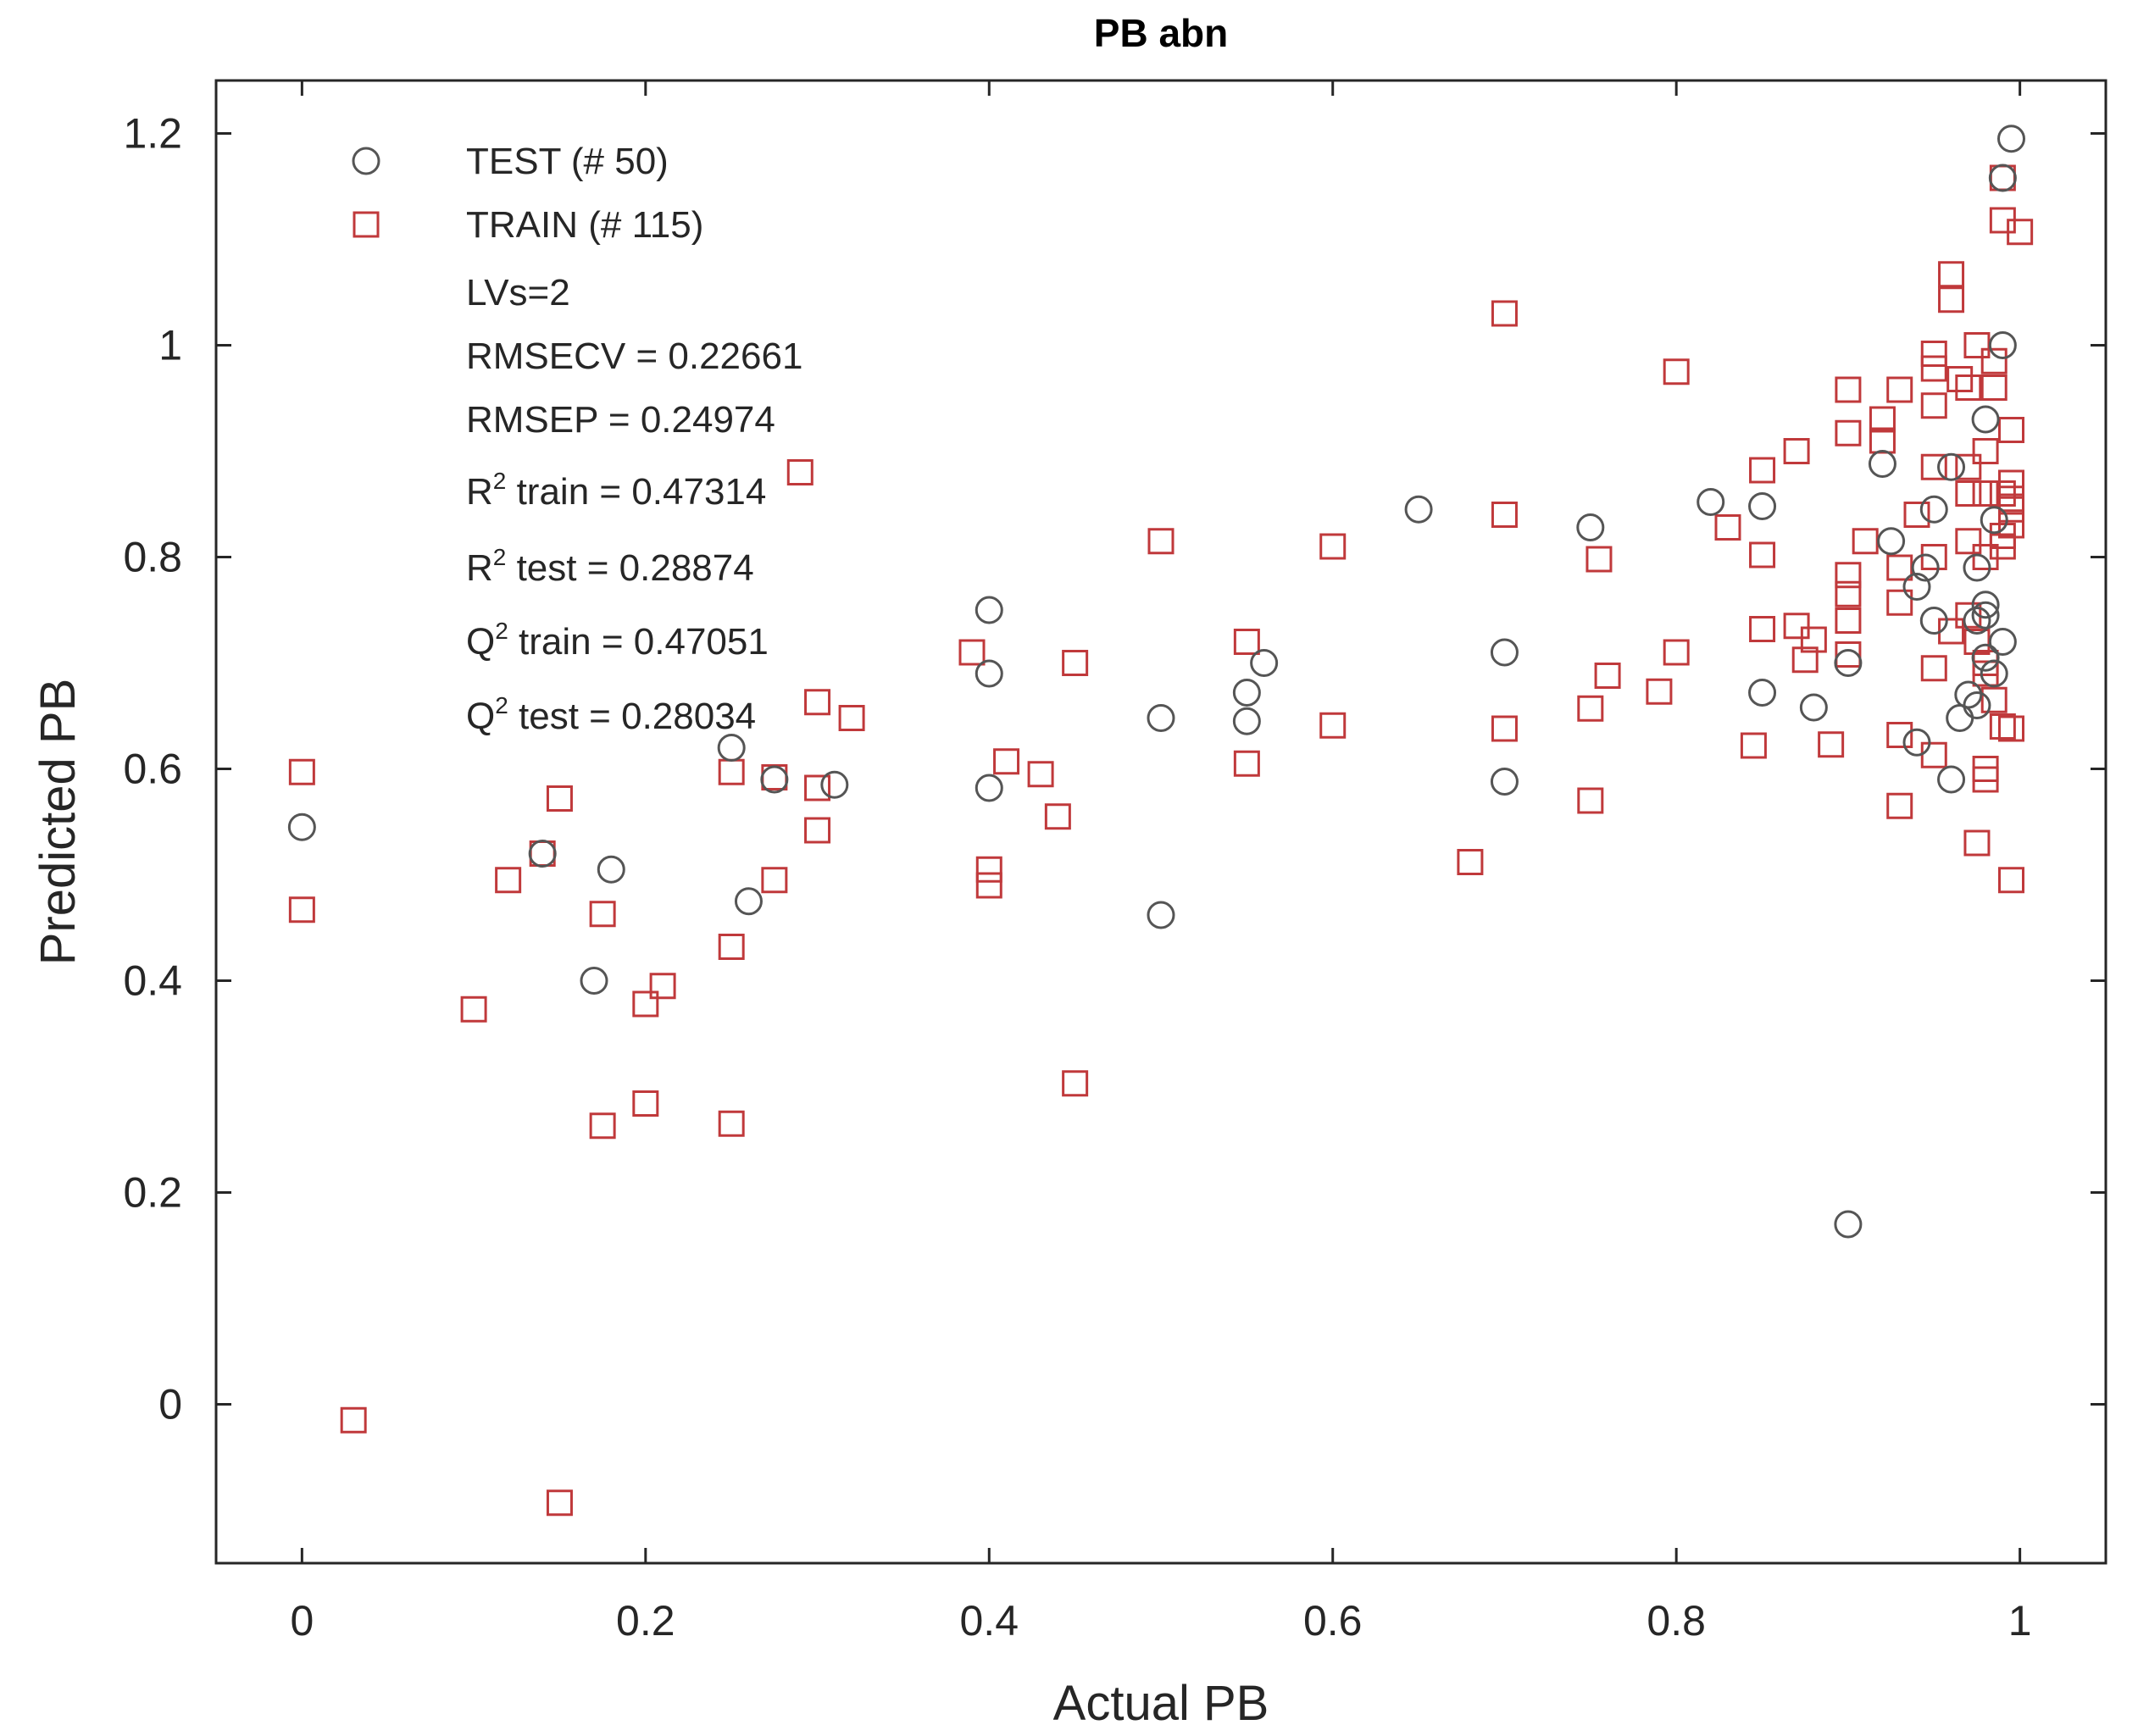 The width and height of the screenshot is (2138, 1736). Describe the element at coordinates (366, 161) in the screenshot. I see `legend-test-marker` at that location.